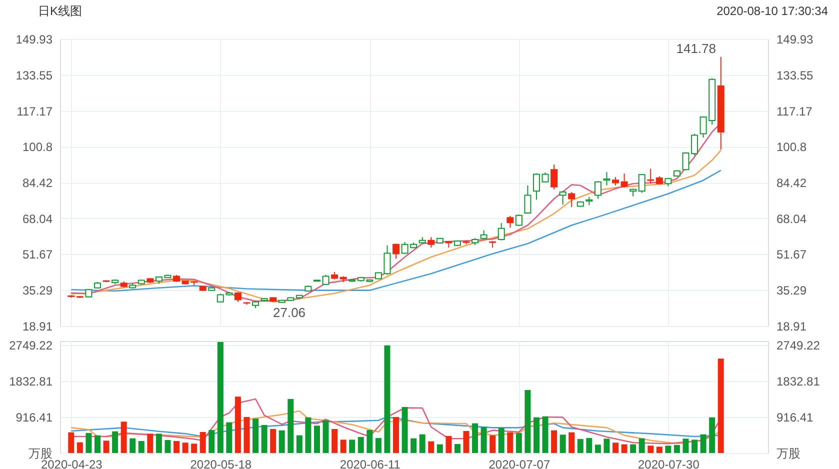 This screenshot has width=839, height=469. What do you see at coordinates (37, 327) in the screenshot?
I see `y-tick-label: 18.91` at bounding box center [37, 327].